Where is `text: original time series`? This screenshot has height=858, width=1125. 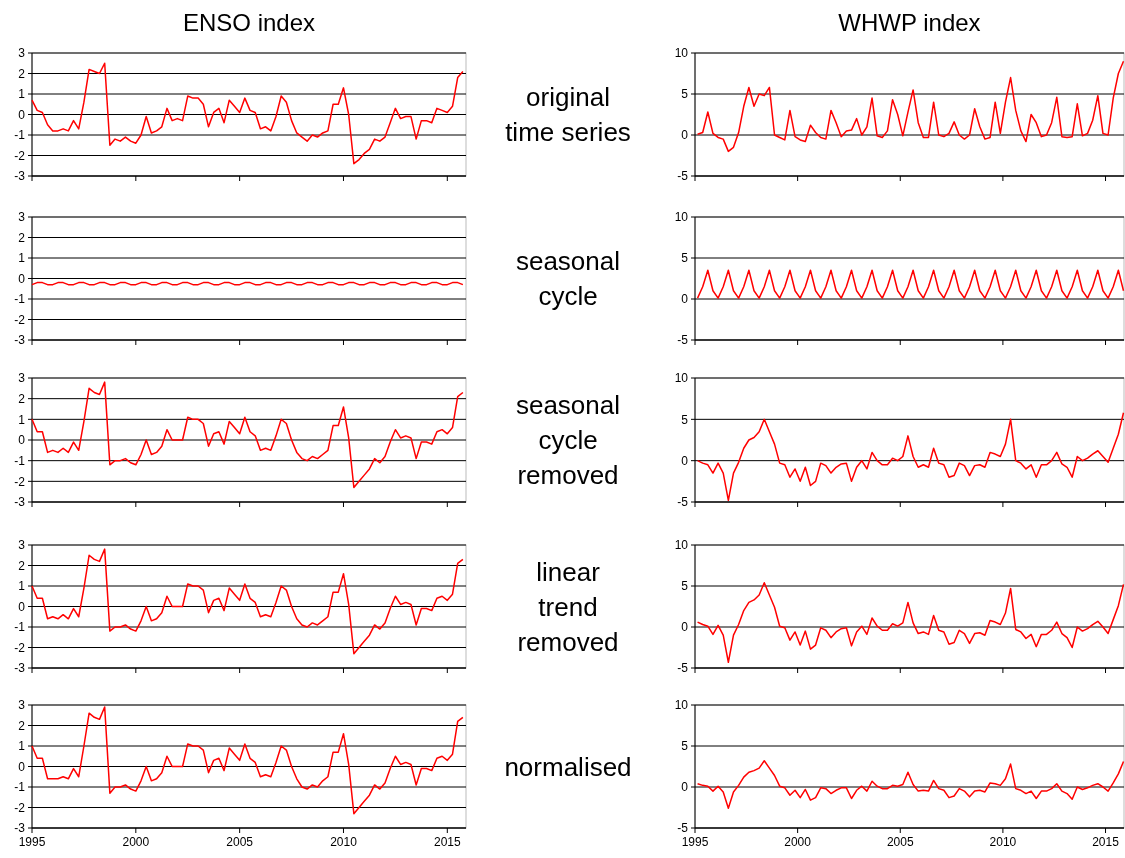 text: original time series is located at coordinates (568, 115).